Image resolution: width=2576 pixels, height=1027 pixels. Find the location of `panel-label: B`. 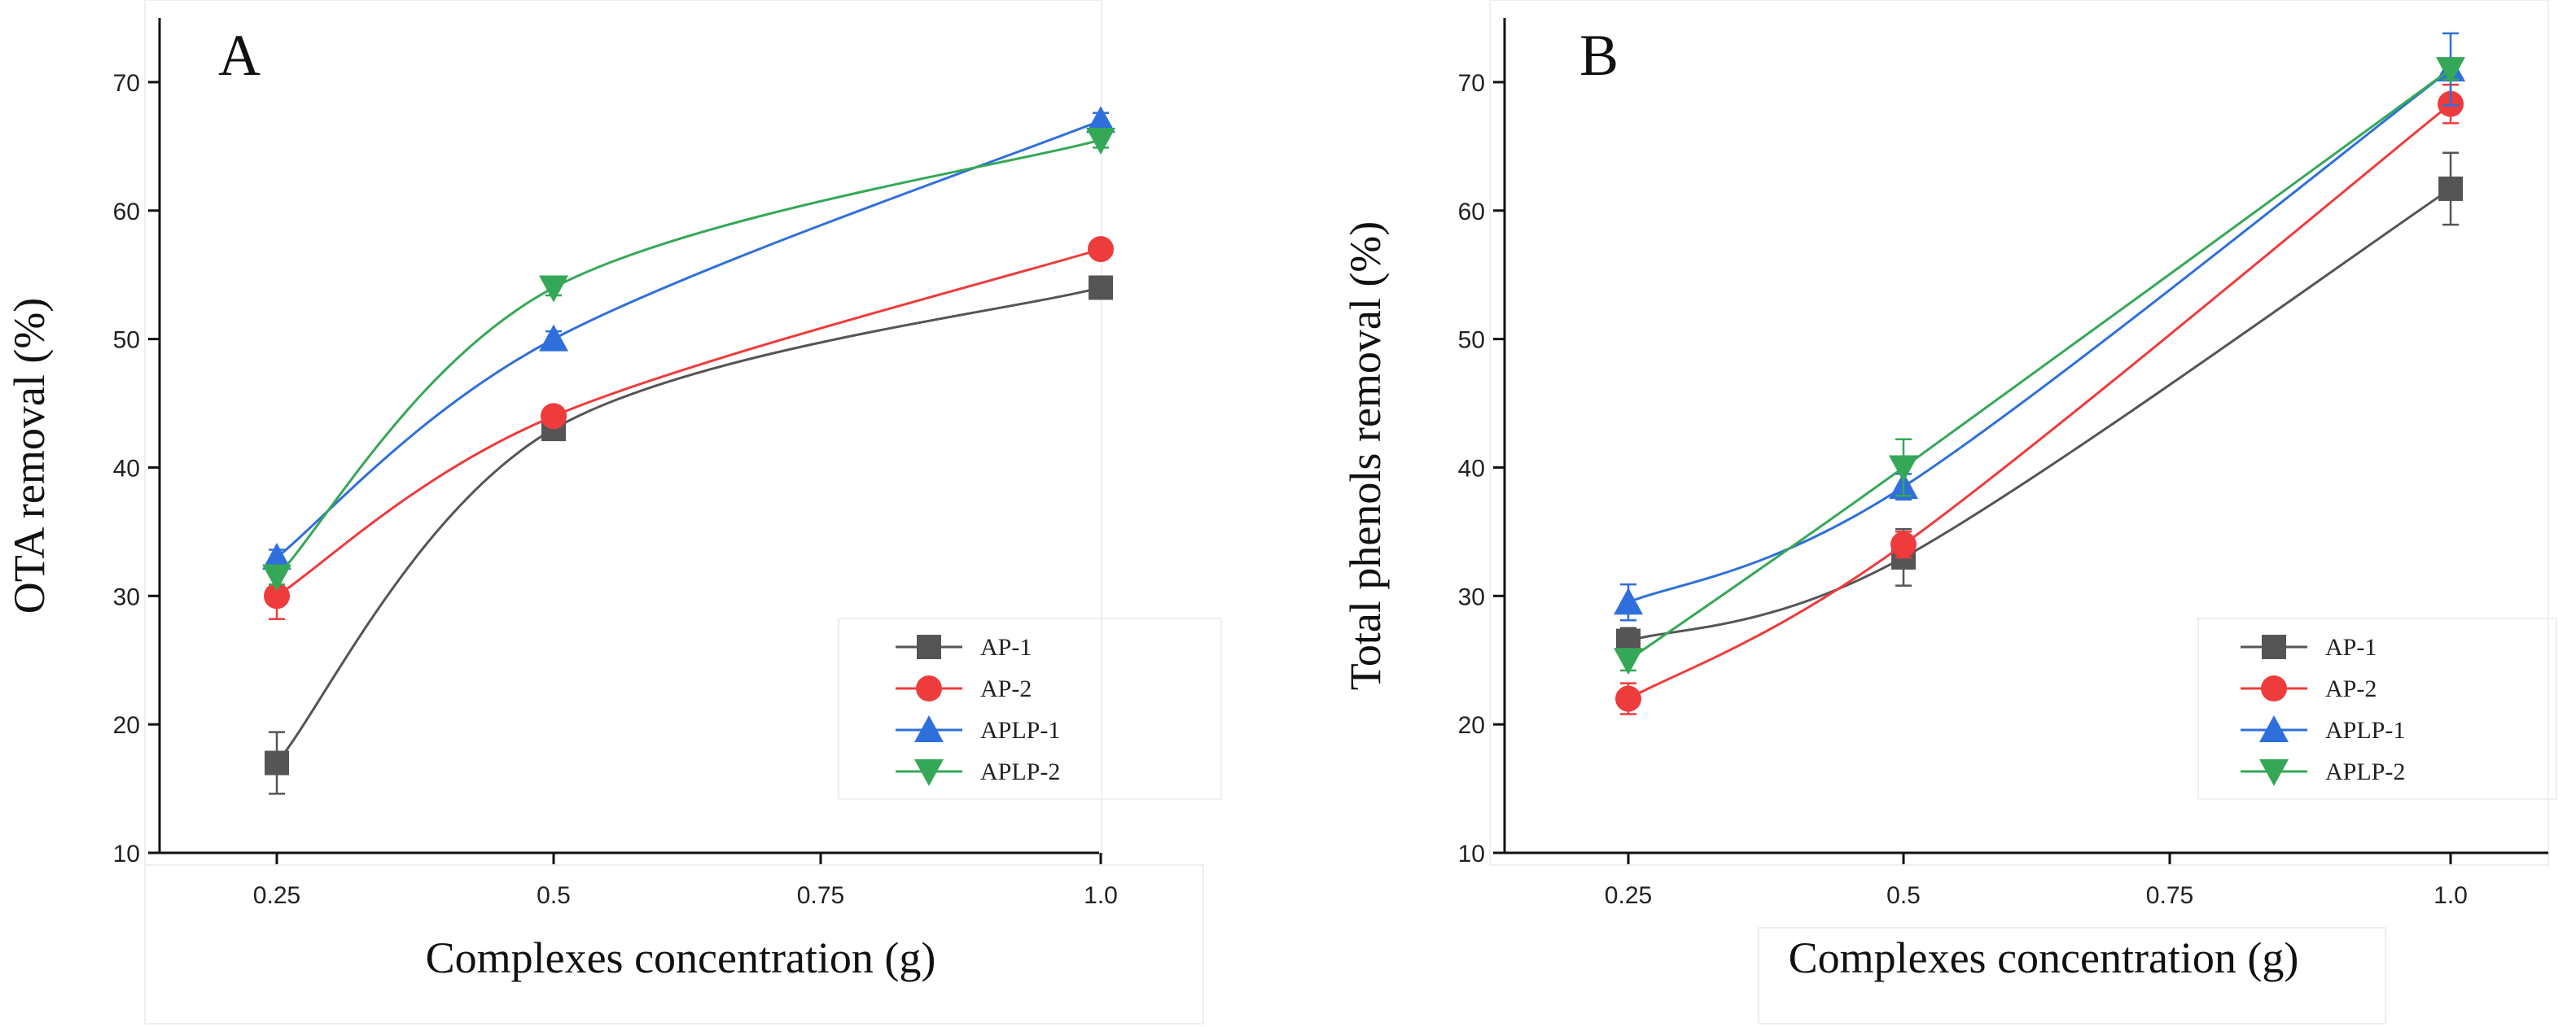

panel-label: B is located at coordinates (1599, 55).